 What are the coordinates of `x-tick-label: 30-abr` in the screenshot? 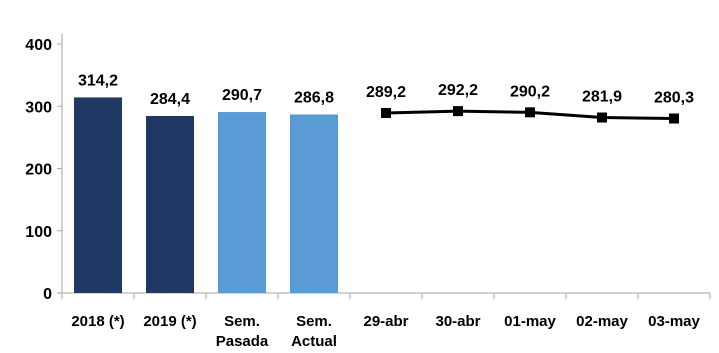 It's located at (457, 321).